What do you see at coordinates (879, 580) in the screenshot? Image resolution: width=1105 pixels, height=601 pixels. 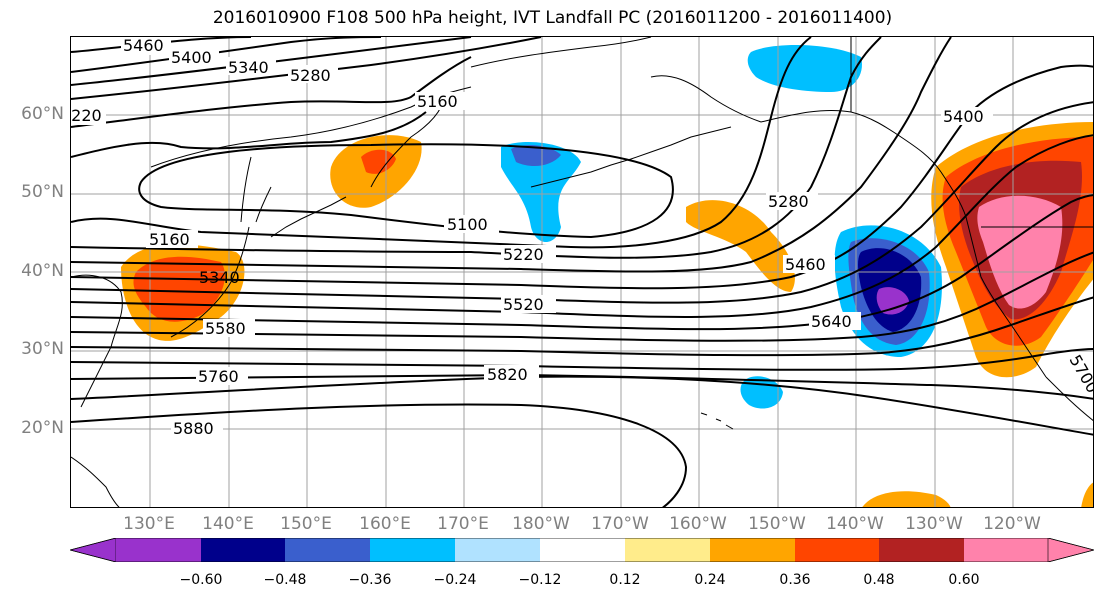 I see `colorbar-tick: 0.48` at bounding box center [879, 580].